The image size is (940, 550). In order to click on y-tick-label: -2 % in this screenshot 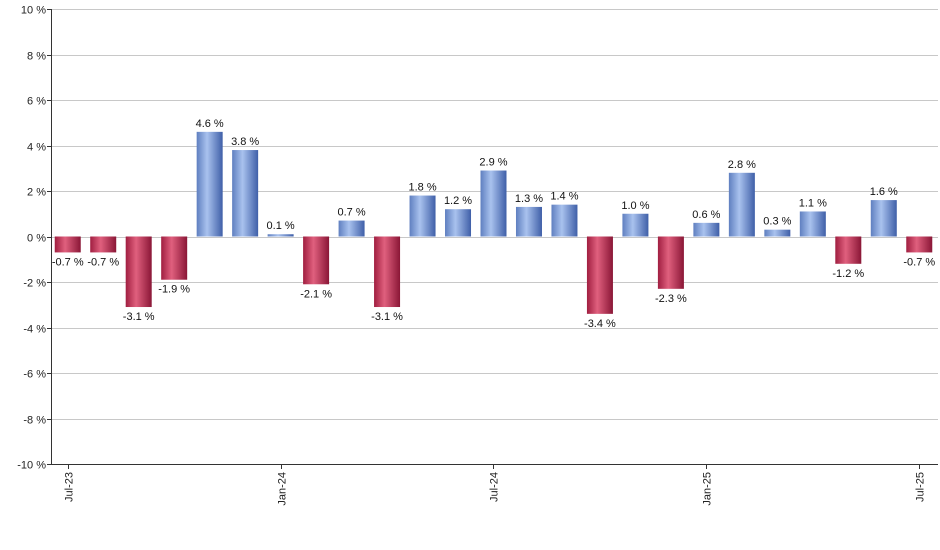, I will do `click(34, 284)`.